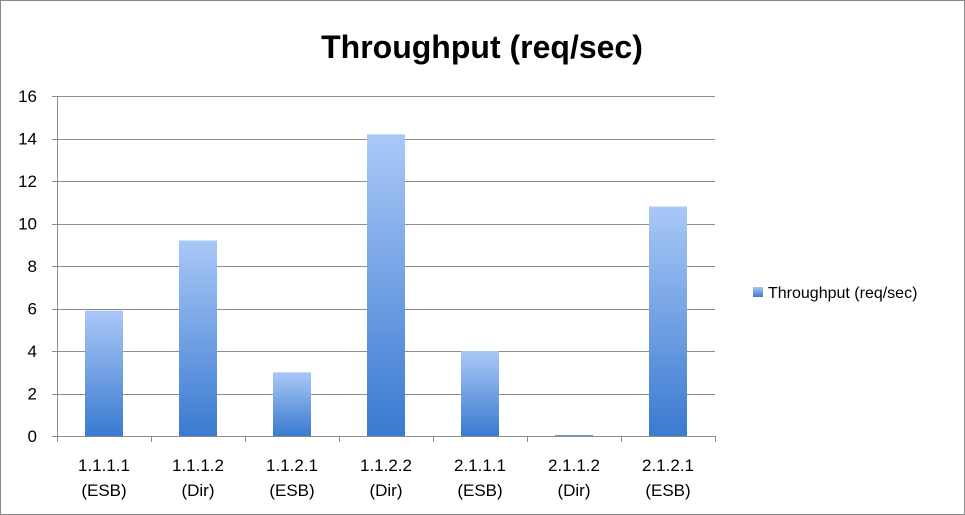 Image resolution: width=965 pixels, height=515 pixels. What do you see at coordinates (27, 96) in the screenshot?
I see `y-tick-label: 16` at bounding box center [27, 96].